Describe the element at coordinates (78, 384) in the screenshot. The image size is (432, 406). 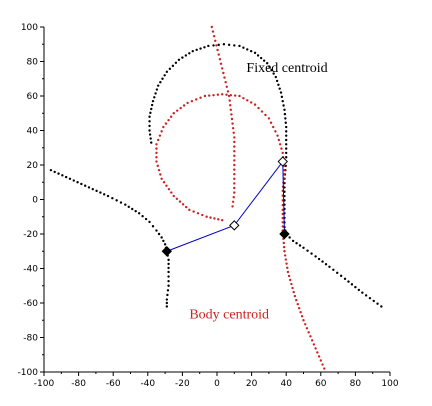
I see `x-tick-label: -80` at that location.